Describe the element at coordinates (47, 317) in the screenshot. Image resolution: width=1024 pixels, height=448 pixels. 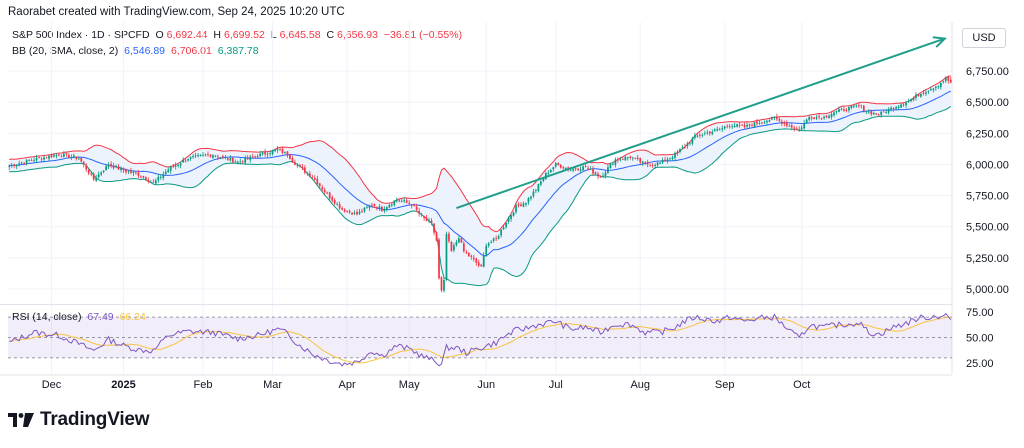
I see `rsi-label: RSI (14, close)` at that location.